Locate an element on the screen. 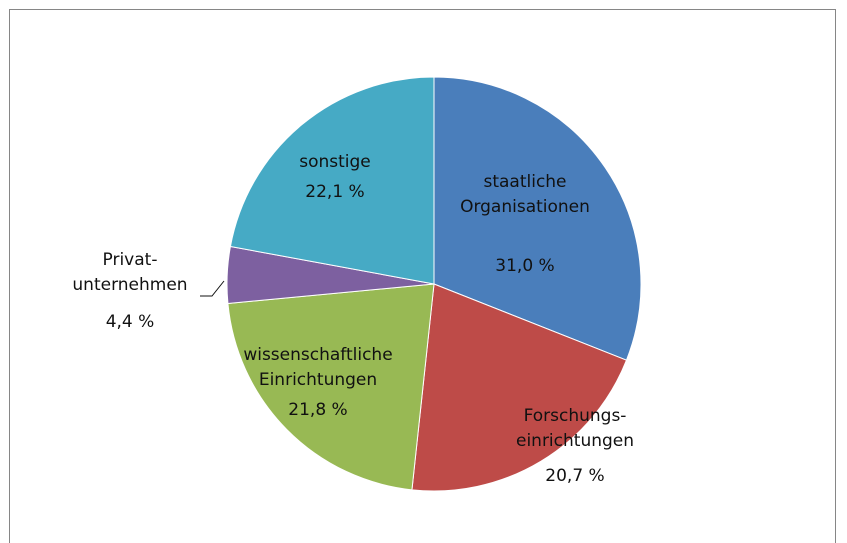 The image size is (847, 543). slice-value-label: 4,4 % is located at coordinates (130, 322).